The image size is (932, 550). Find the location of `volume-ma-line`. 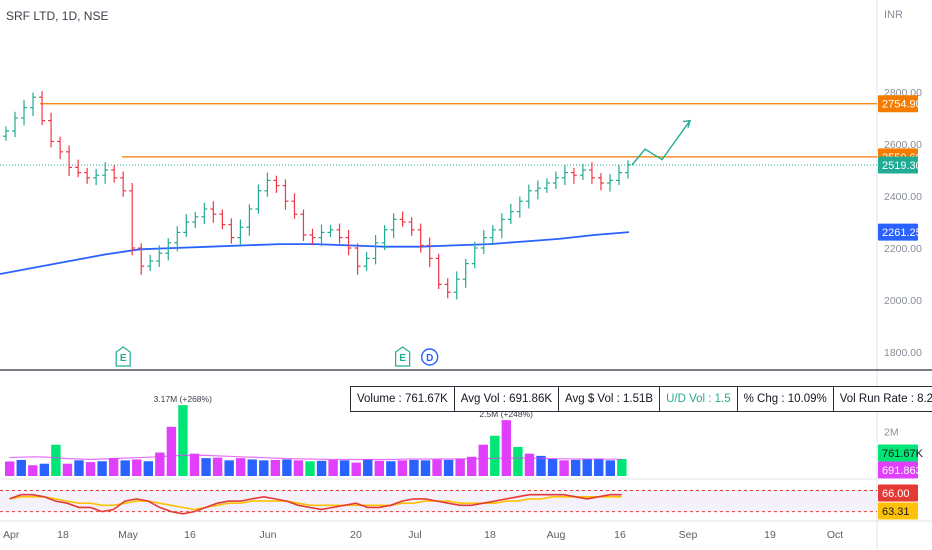

volume-ma-line is located at coordinates (315, 457).